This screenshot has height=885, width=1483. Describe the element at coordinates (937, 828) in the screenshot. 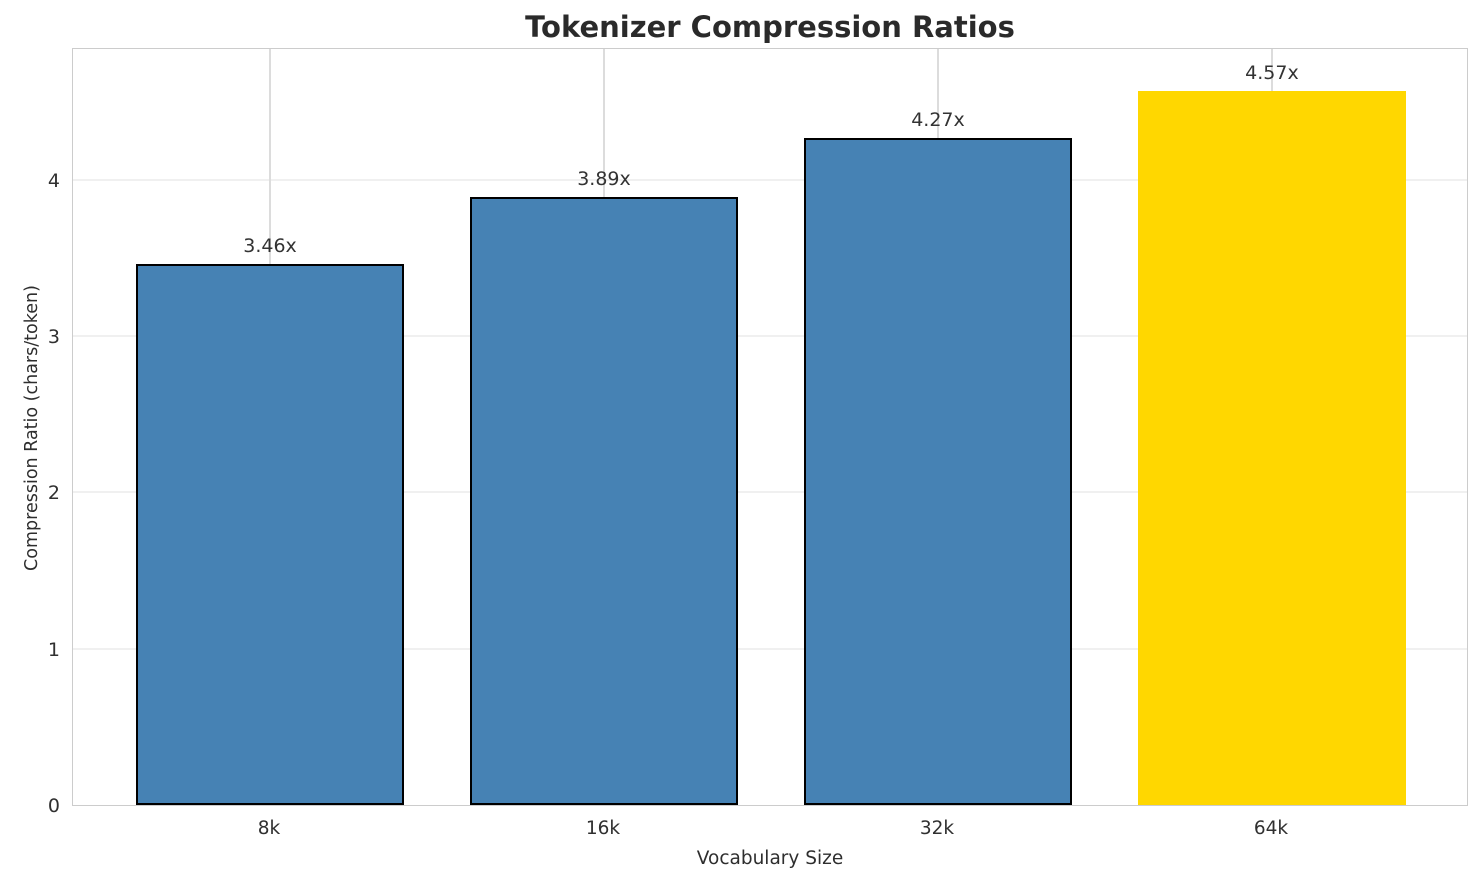

I see `x-tick-label-32k: 32k` at that location.